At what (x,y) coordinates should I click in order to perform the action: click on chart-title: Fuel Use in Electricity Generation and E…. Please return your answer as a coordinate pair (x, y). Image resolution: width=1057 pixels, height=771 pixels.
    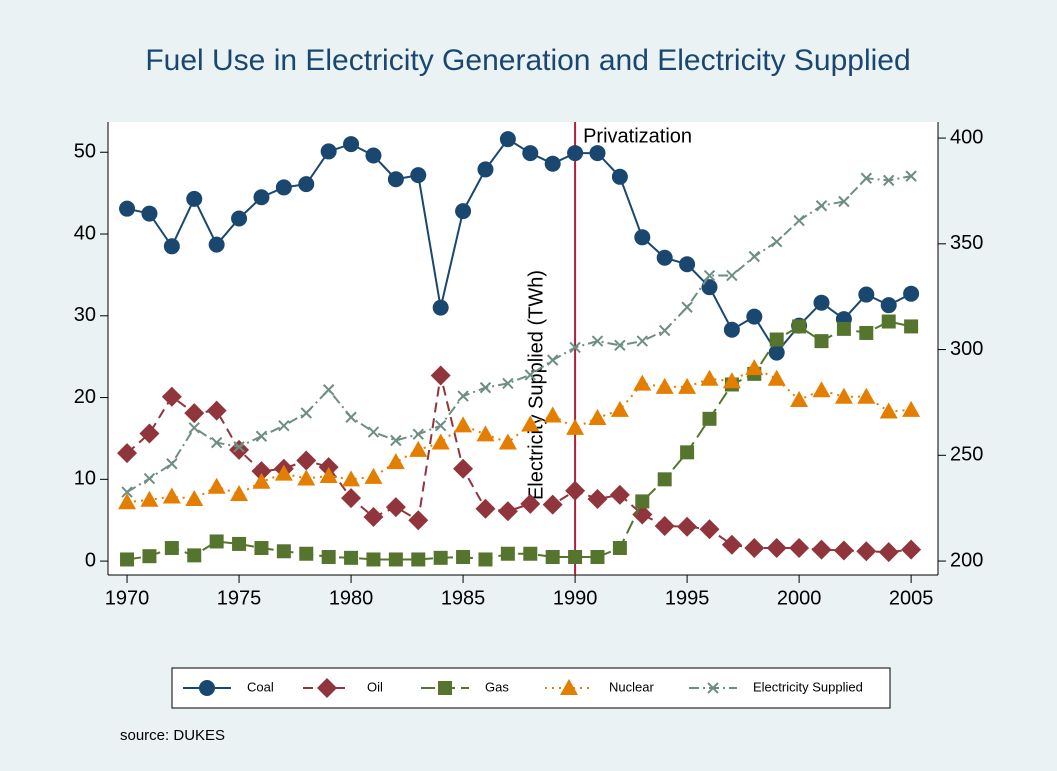
    Looking at the image, I should click on (527, 60).